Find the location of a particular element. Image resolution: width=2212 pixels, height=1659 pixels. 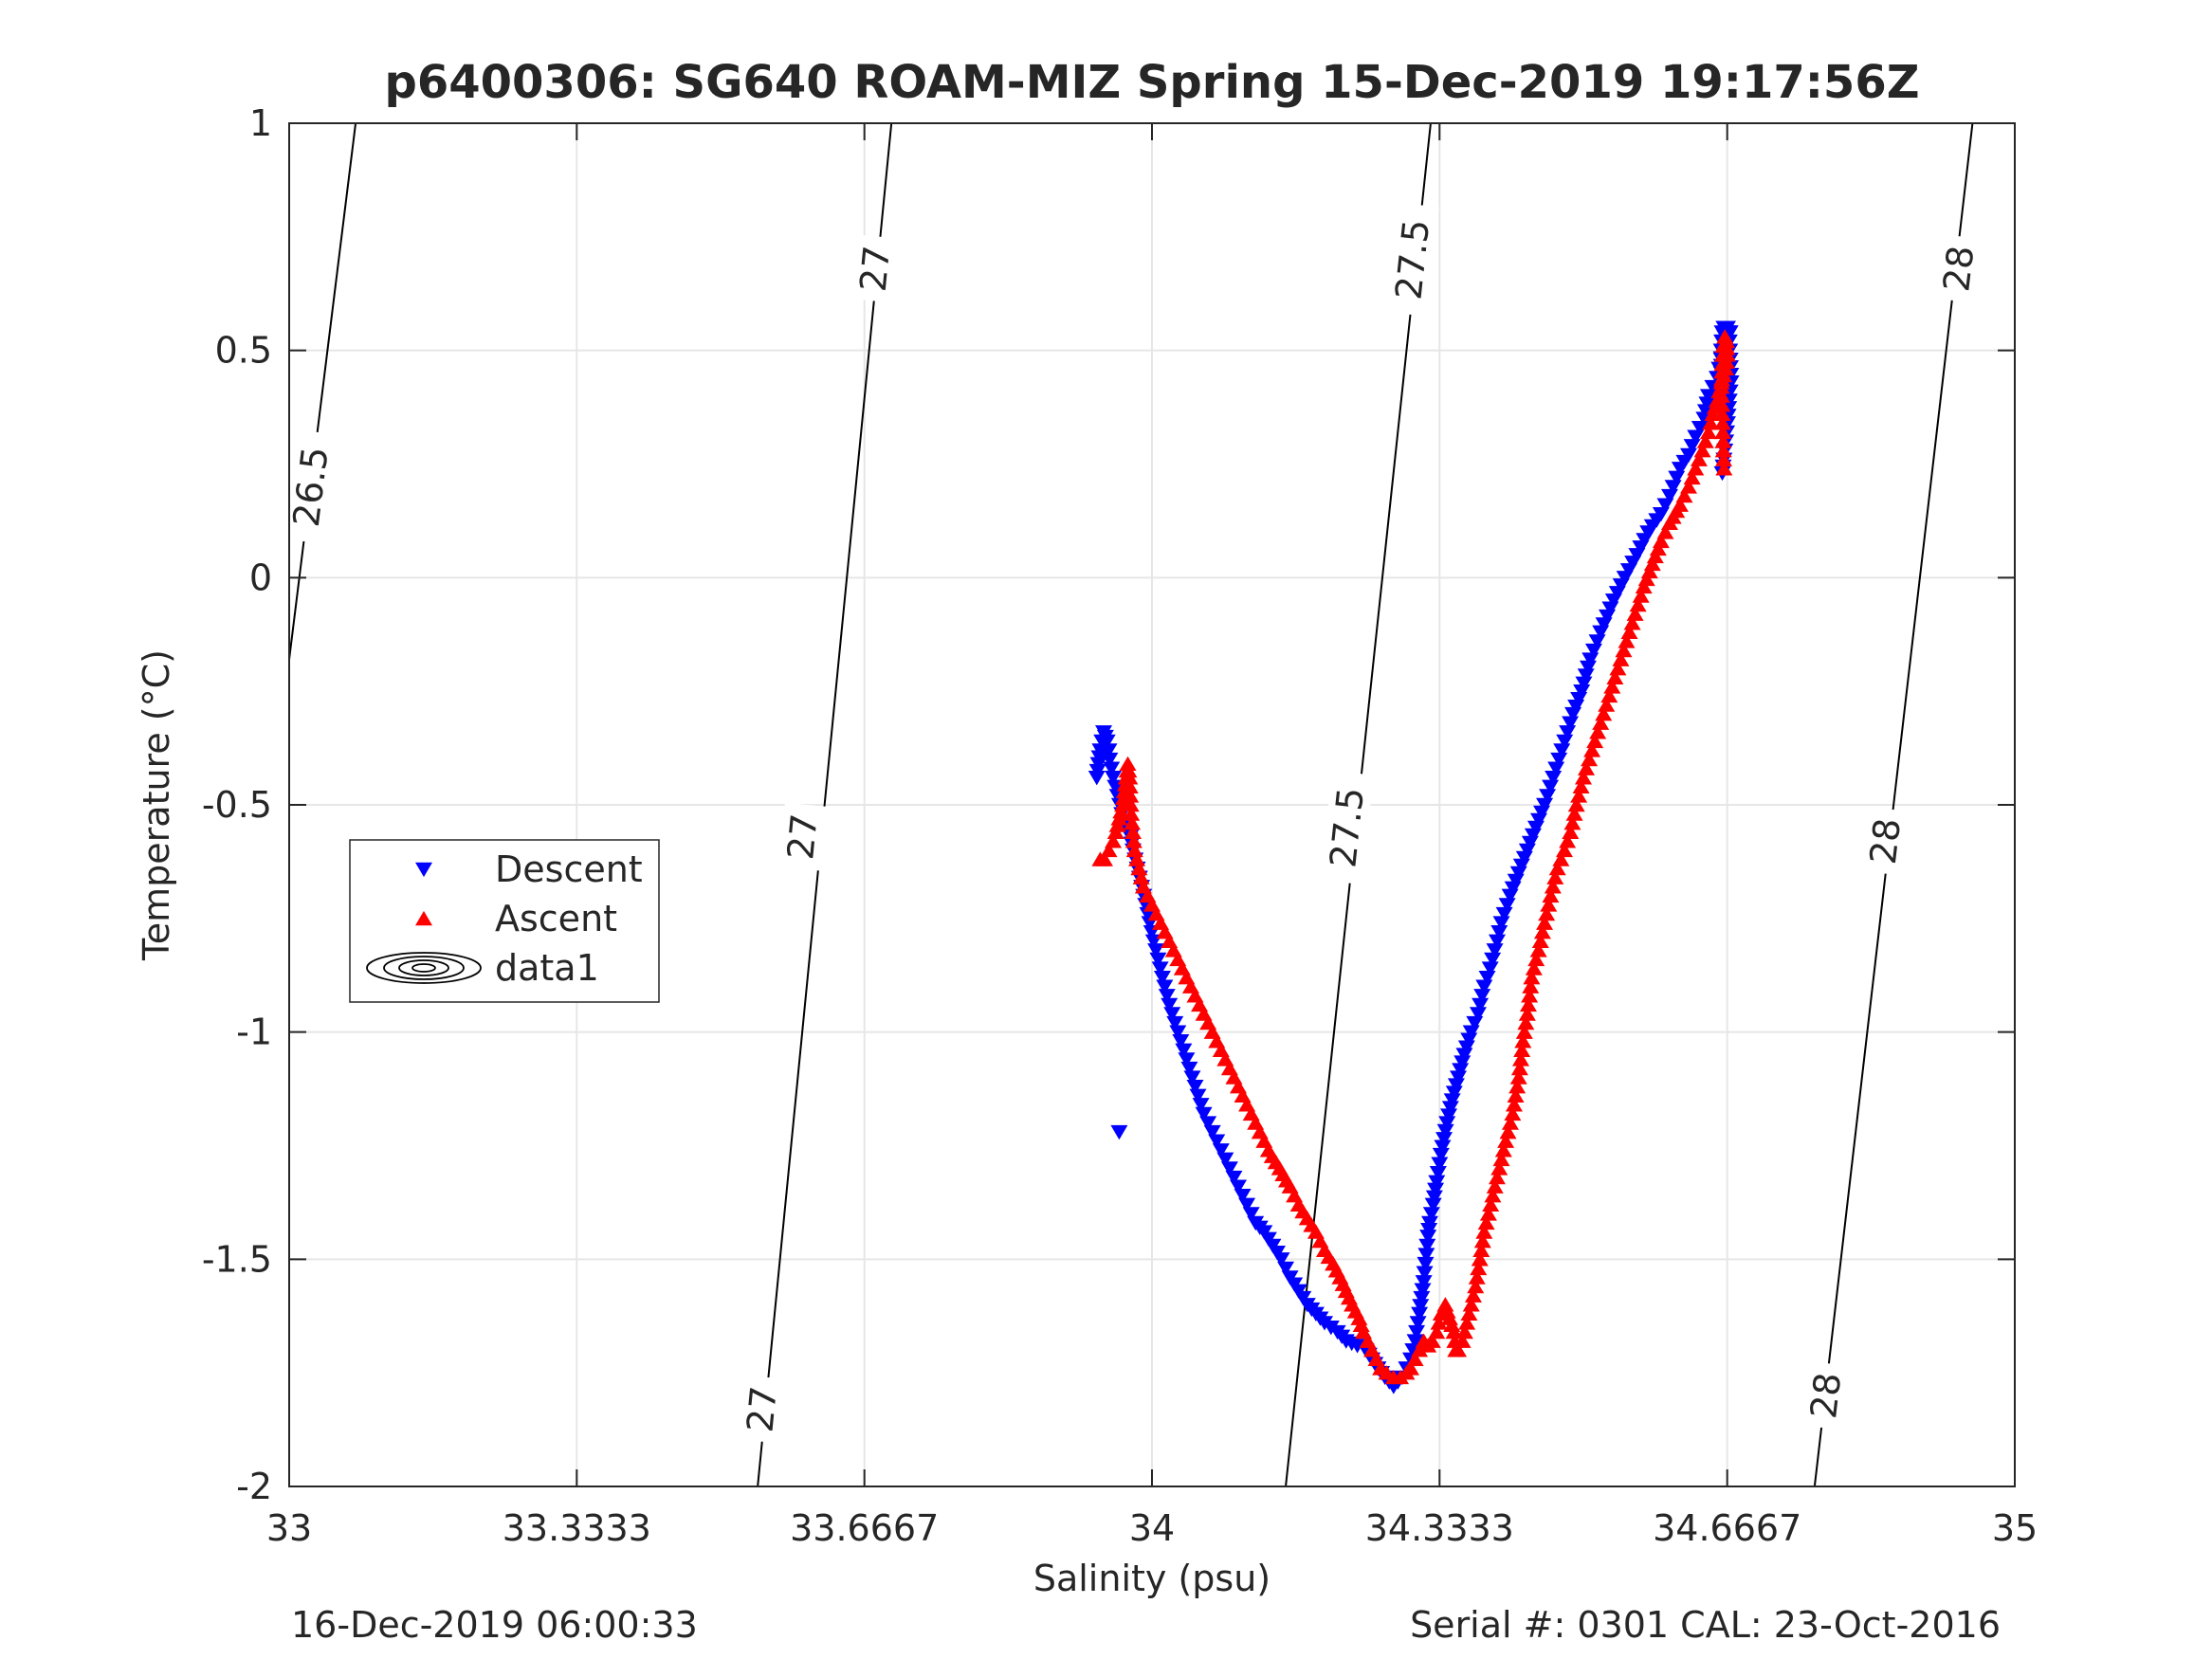

y-tick-label: -1.5 is located at coordinates (237, 1259).